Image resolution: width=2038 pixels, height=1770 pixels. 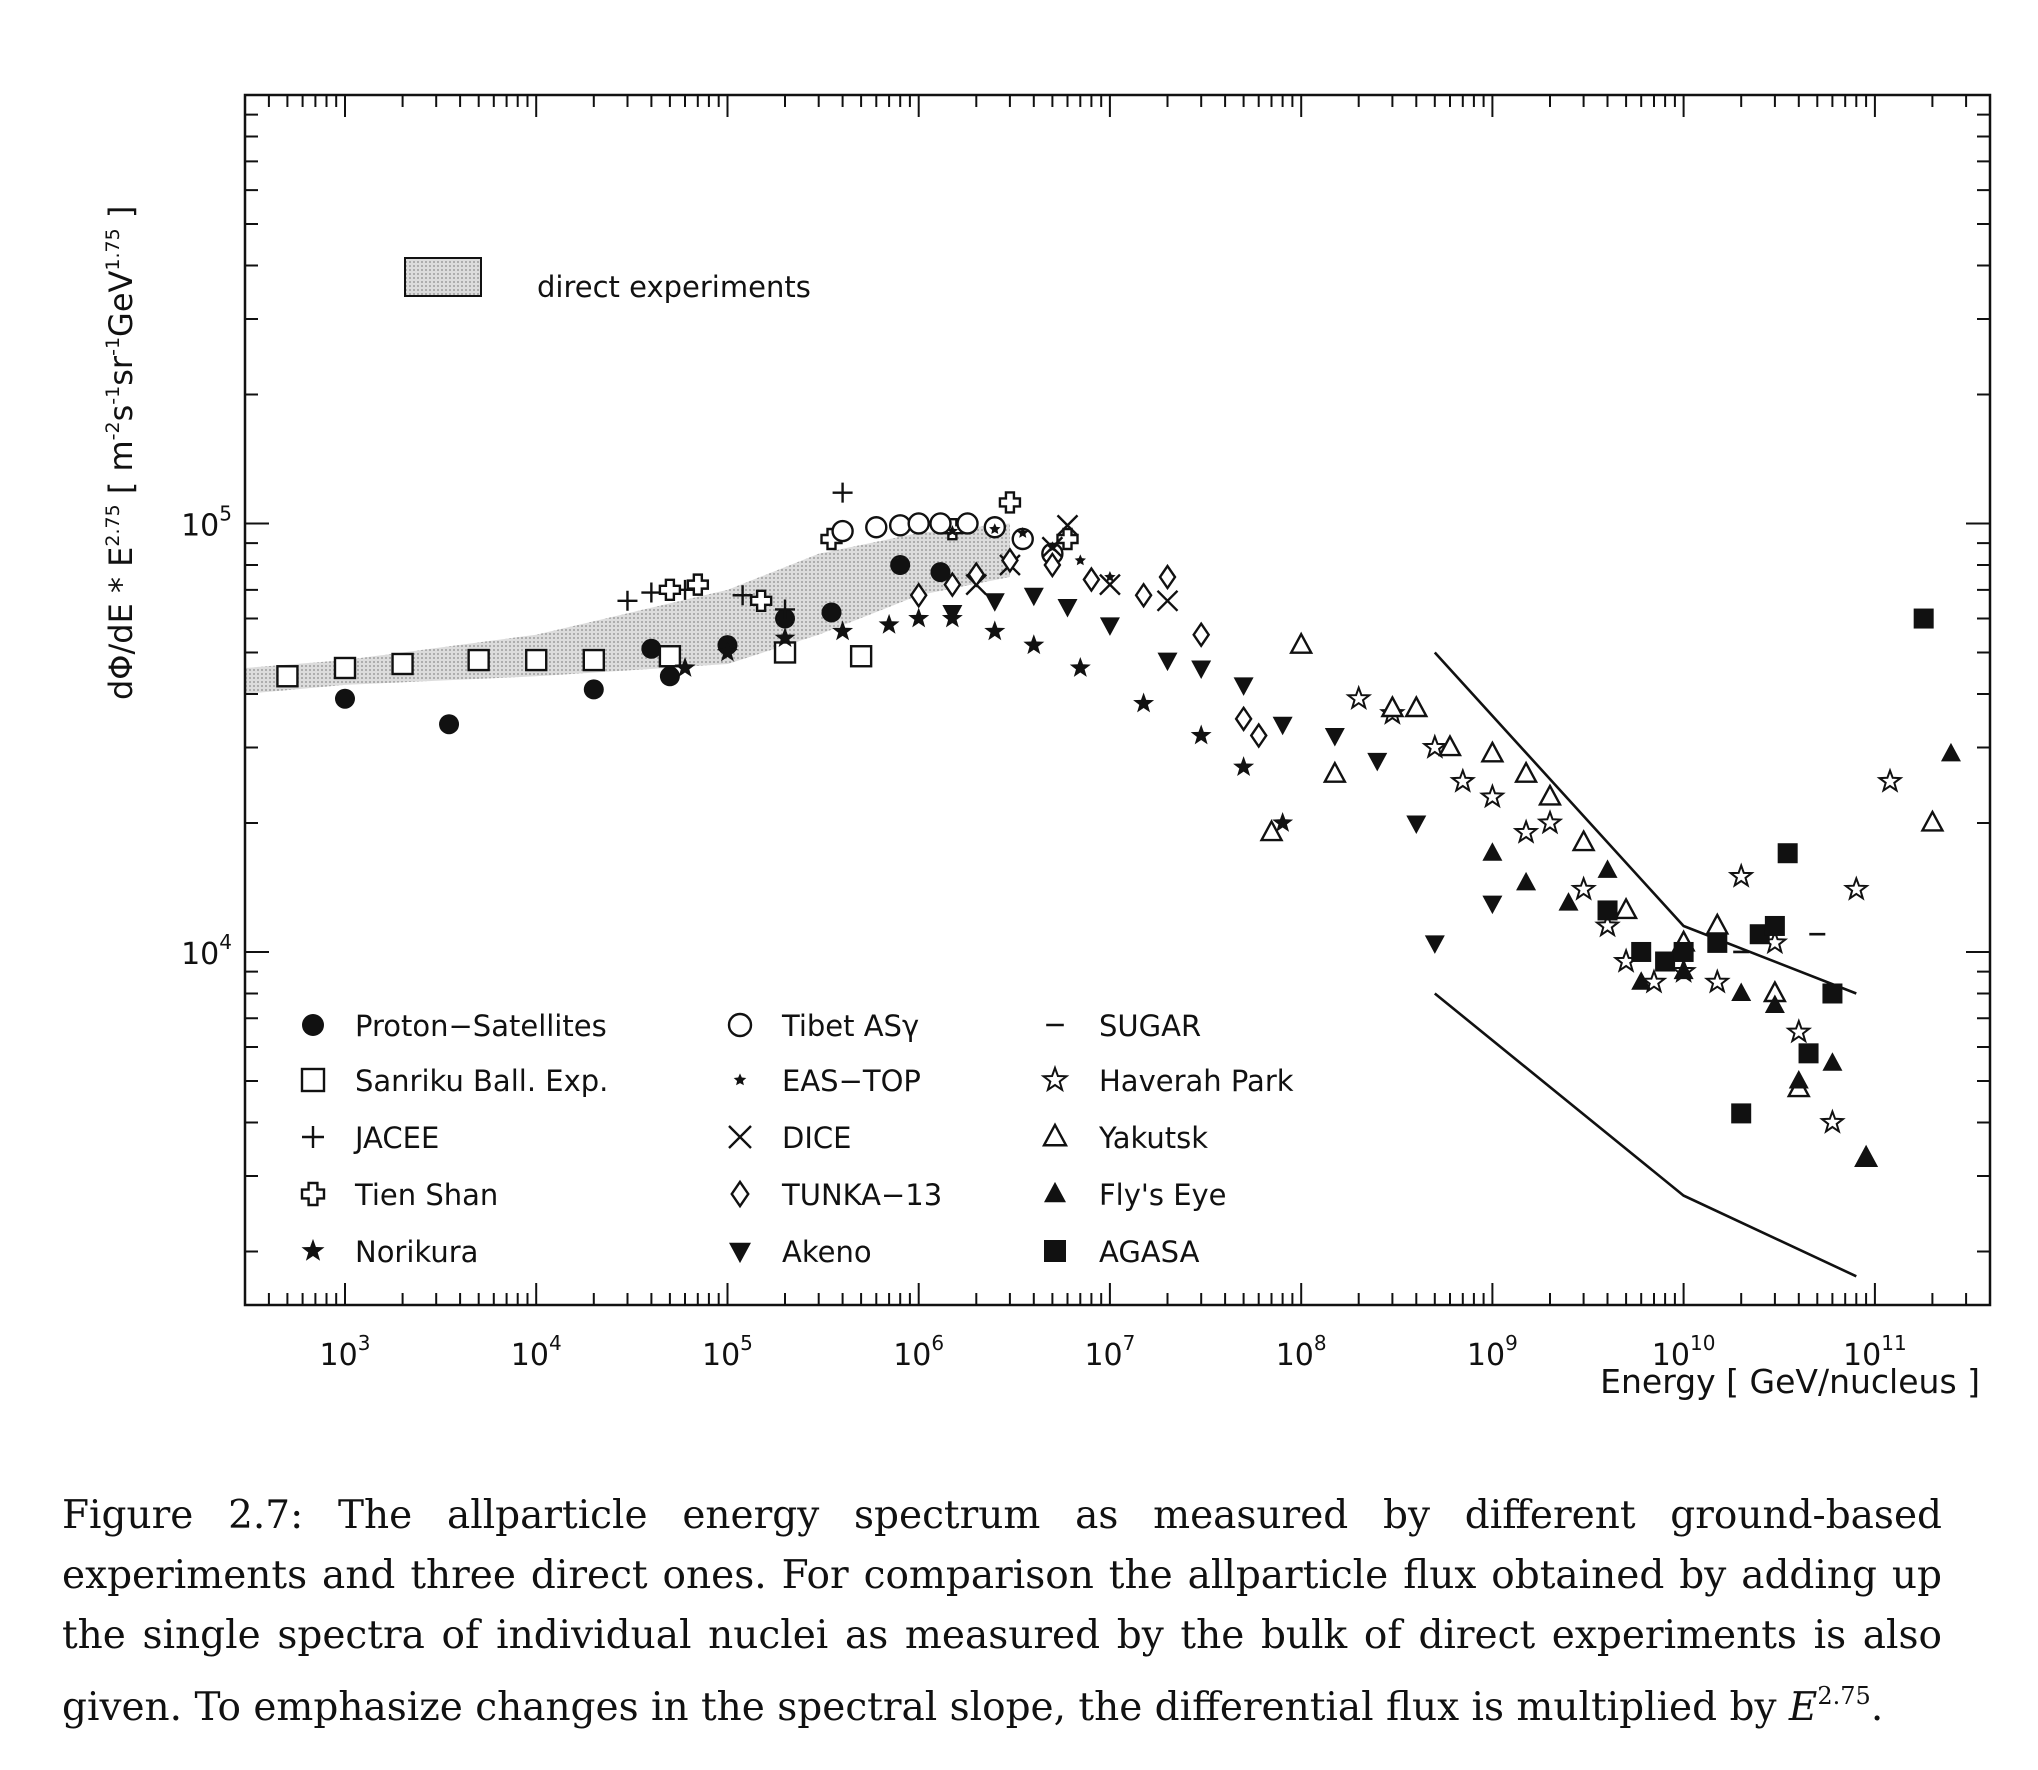 What do you see at coordinates (443, 277) in the screenshot?
I see `band-legend-swatch` at bounding box center [443, 277].